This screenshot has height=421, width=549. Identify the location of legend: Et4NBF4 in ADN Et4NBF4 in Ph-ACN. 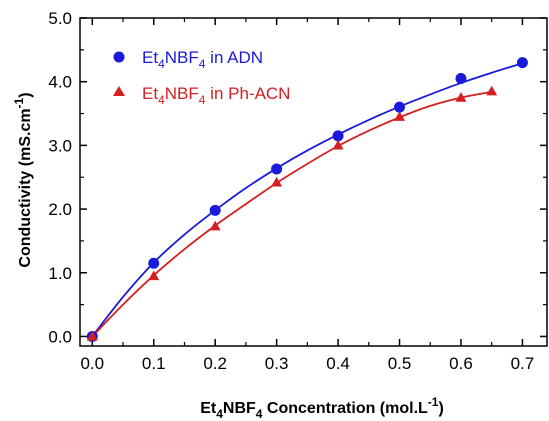
(201, 77).